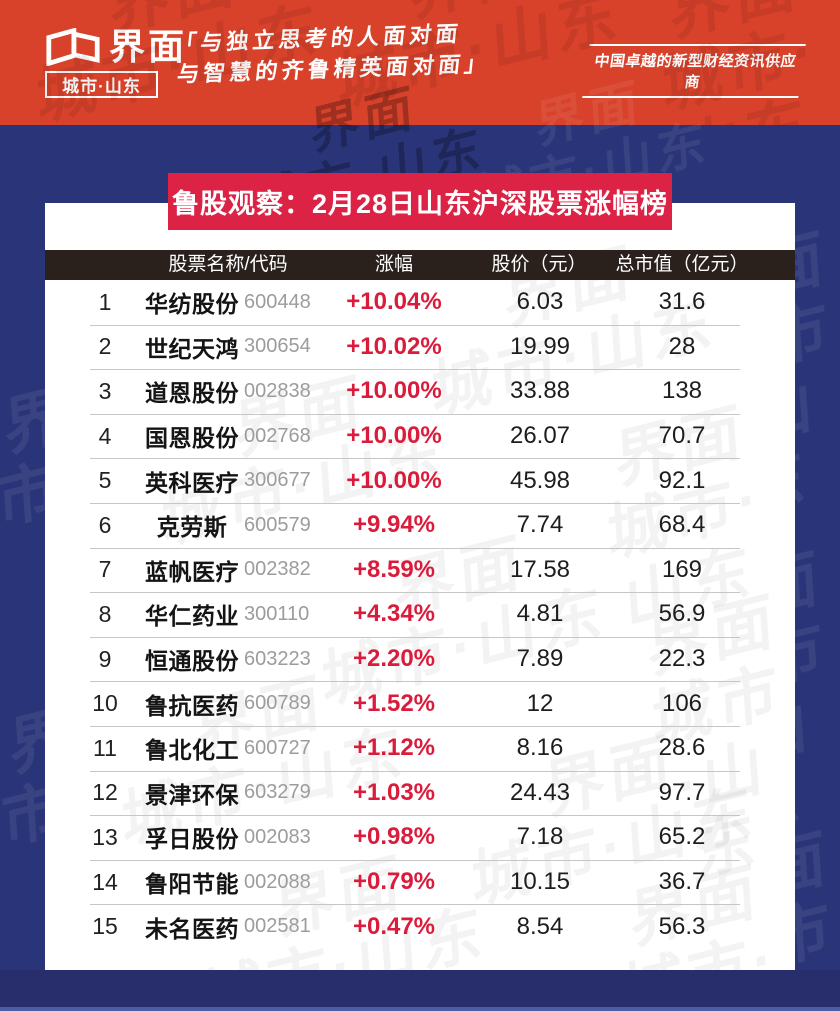  Describe the element at coordinates (192, 393) in the screenshot. I see `stock-name-cell: 道恩股份` at that location.